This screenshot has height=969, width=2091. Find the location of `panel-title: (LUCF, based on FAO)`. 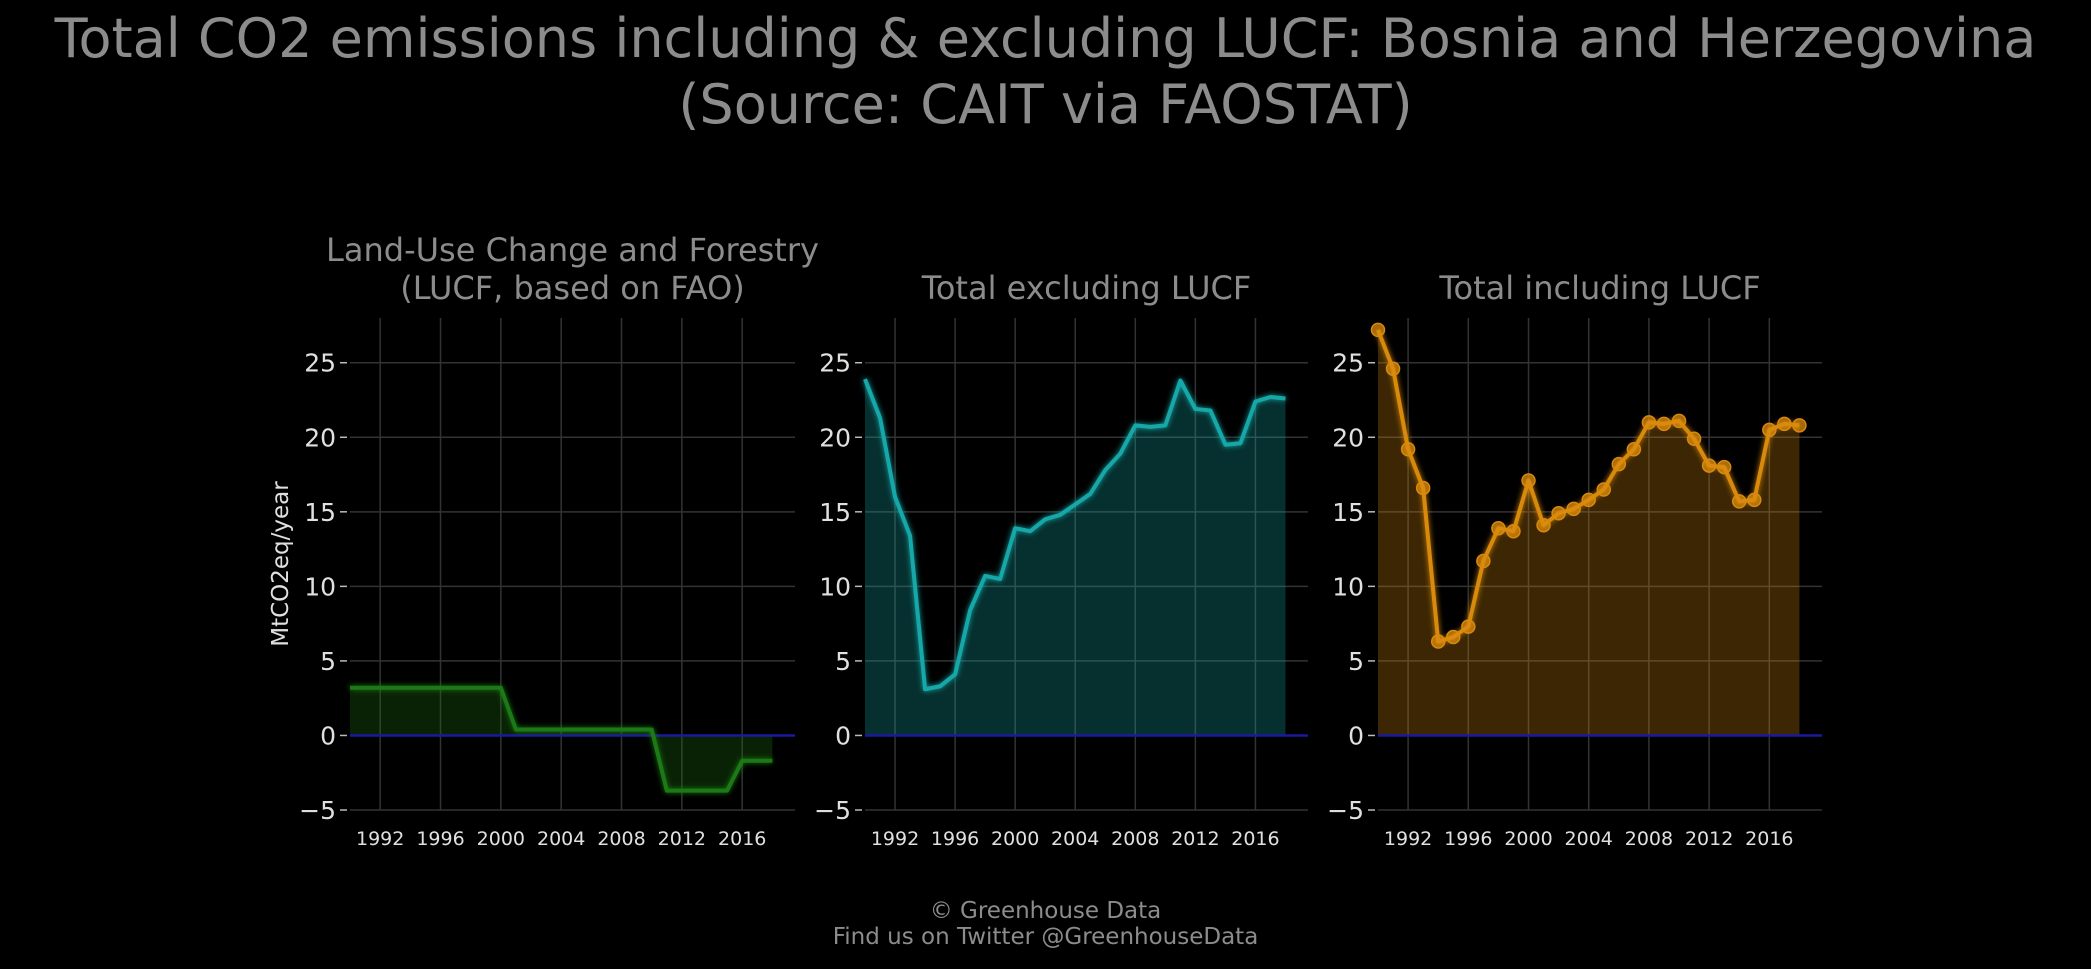

panel-title: (LUCF, based on FAO) is located at coordinates (572, 288).